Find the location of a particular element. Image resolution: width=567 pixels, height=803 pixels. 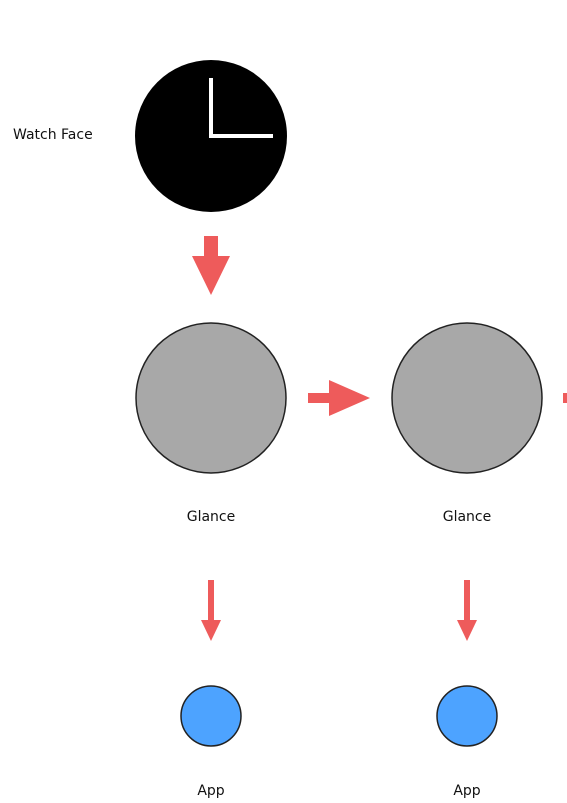

arrow-watchface-to-glance is located at coordinates (211, 265).